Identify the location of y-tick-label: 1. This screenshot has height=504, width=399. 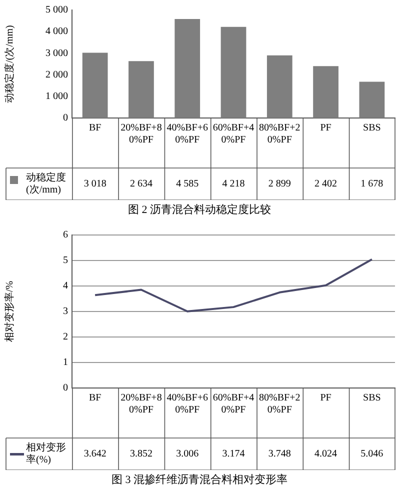
(65, 362).